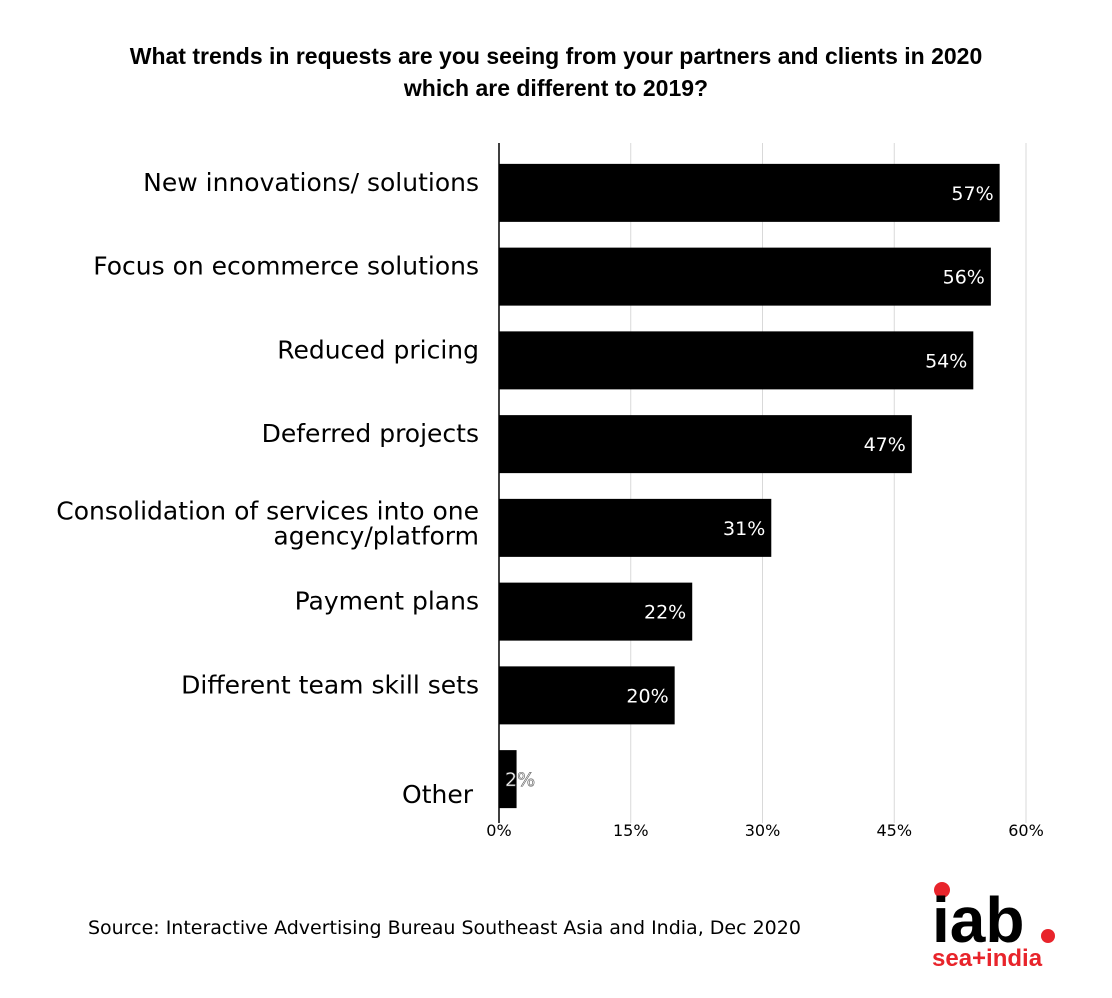  Describe the element at coordinates (631, 830) in the screenshot. I see `x-tick-label: 15%` at that location.